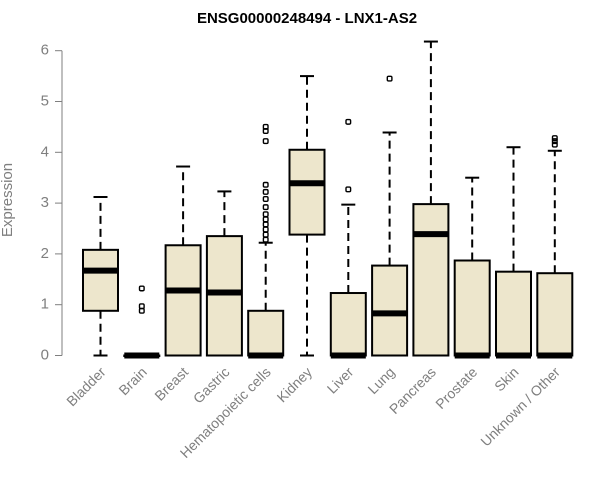 This screenshot has width=600, height=500. I want to click on y-tick-label: 2, so click(45, 253).